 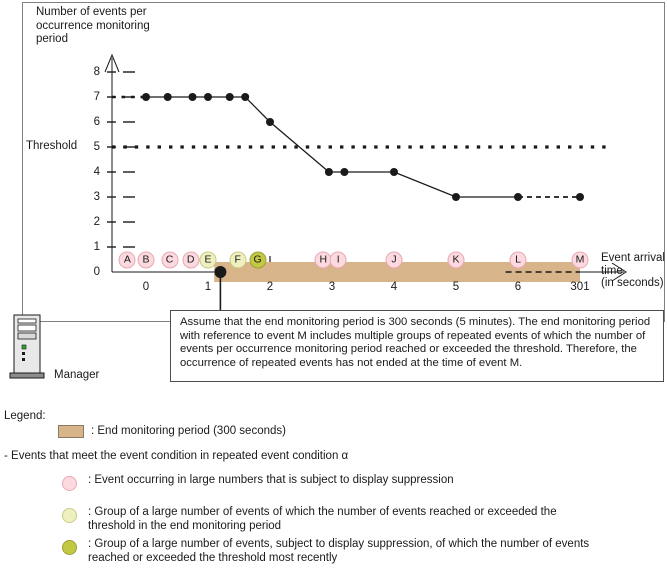 What do you see at coordinates (96, 172) in the screenshot?
I see `y-tick-label: 4` at bounding box center [96, 172].